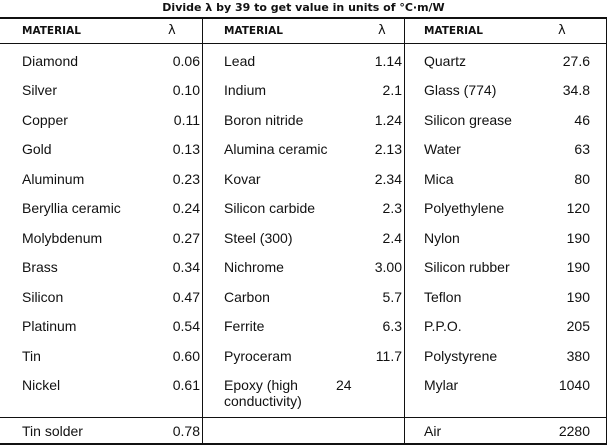 The width and height of the screenshot is (607, 446). What do you see at coordinates (52, 431) in the screenshot?
I see `material-name: Tin solder` at bounding box center [52, 431].